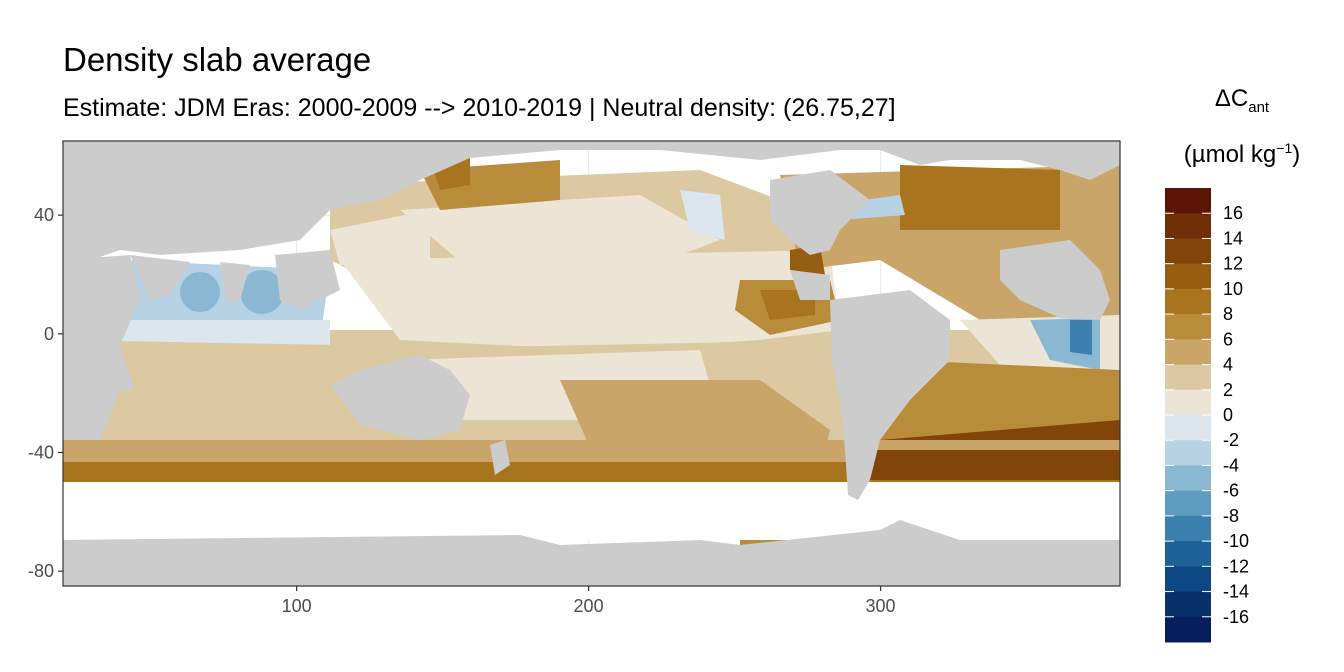 This screenshot has height=672, width=1344. I want to click on y-axis: 40 0 -40 -80, so click(45, 393).